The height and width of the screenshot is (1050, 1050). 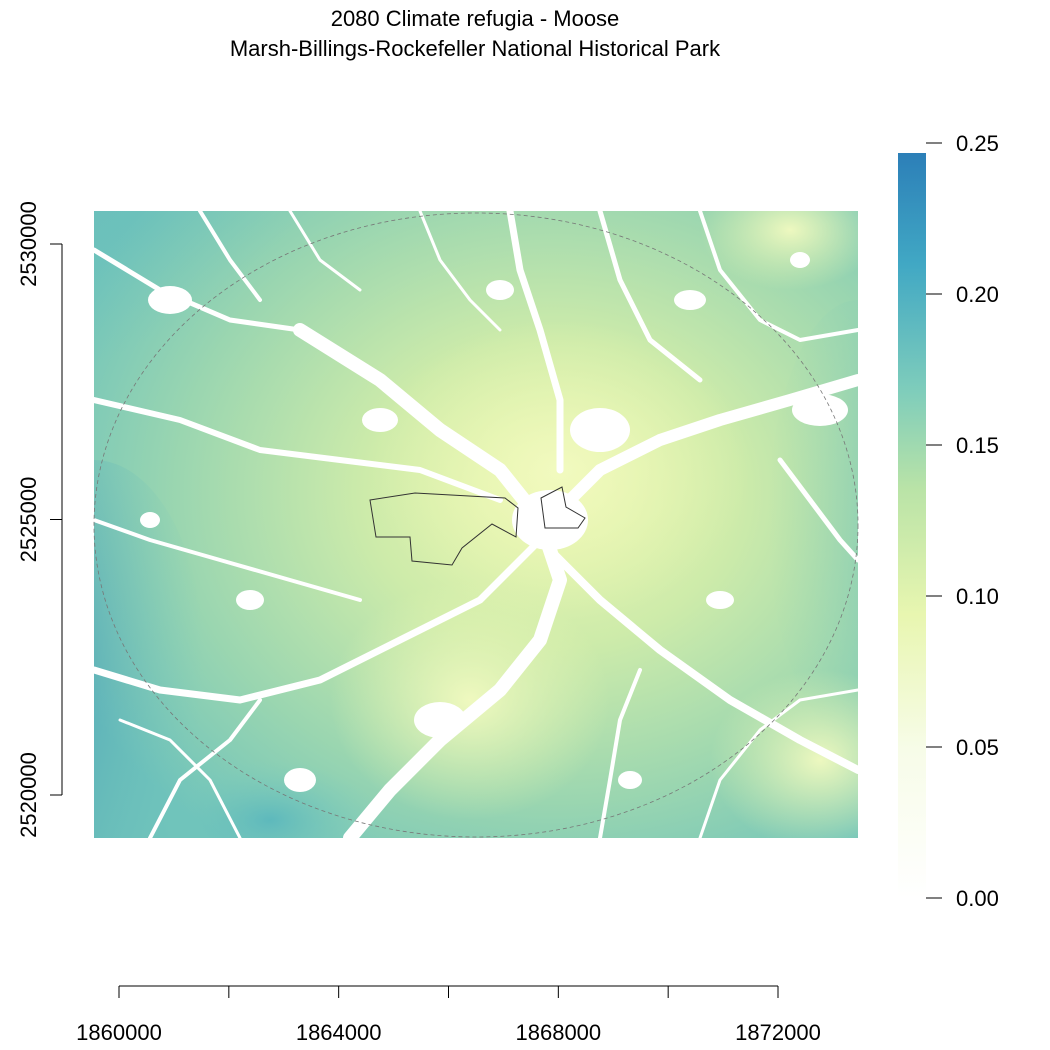 What do you see at coordinates (28, 244) in the screenshot?
I see `y-tick-label: 2530000` at bounding box center [28, 244].